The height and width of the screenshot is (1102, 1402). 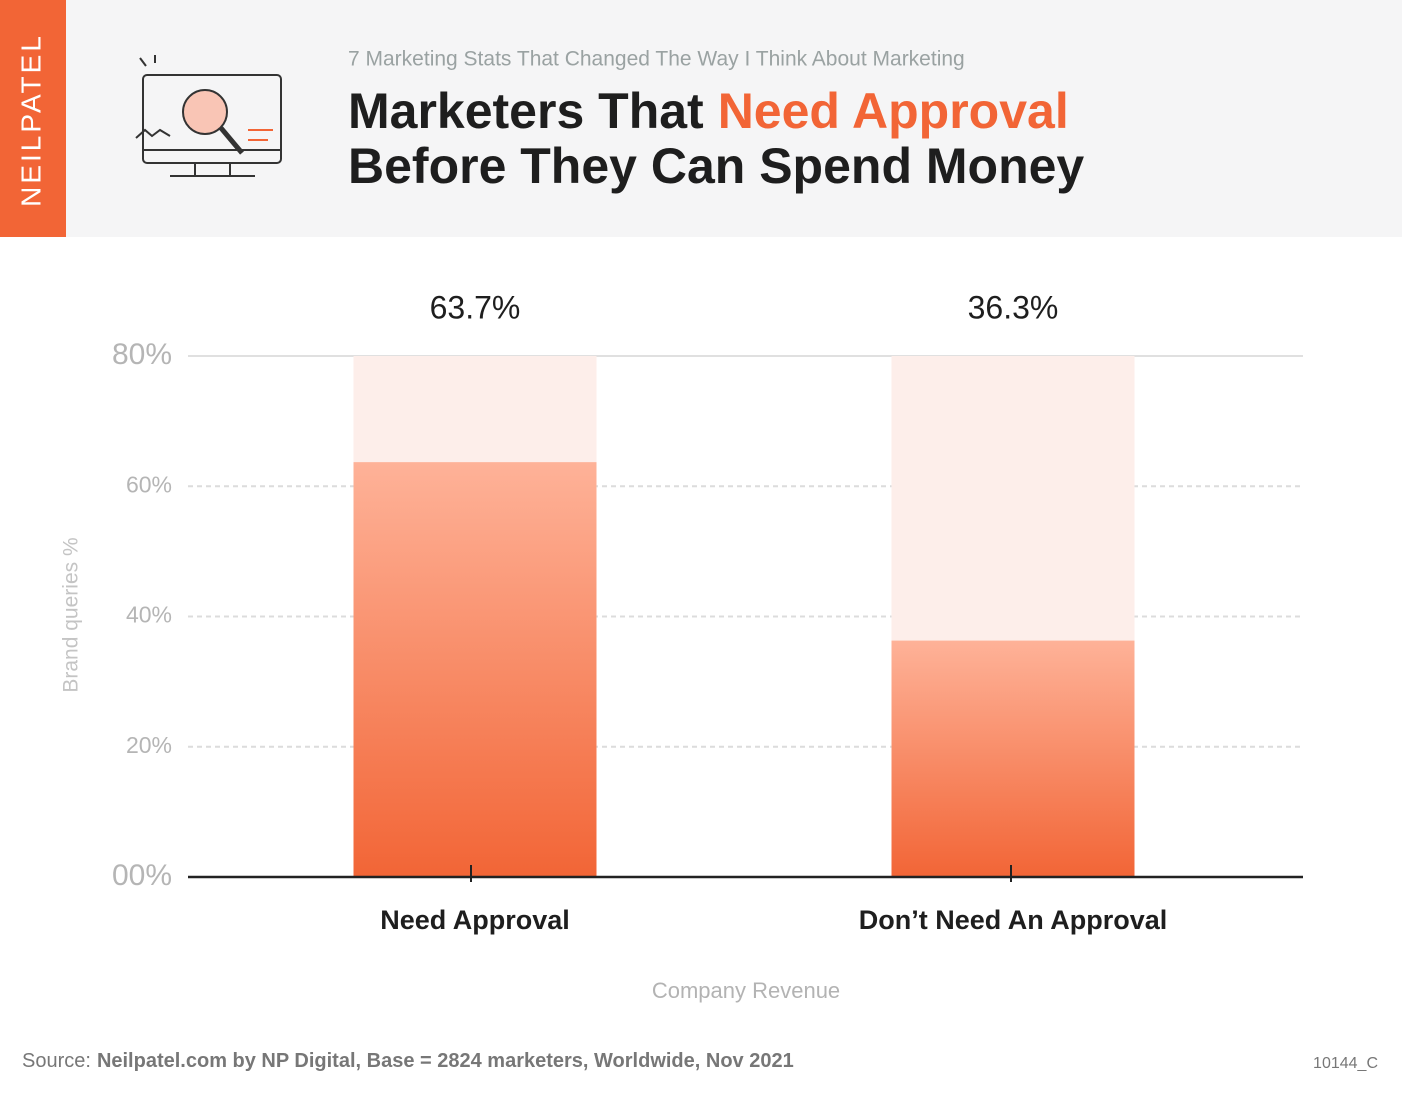 What do you see at coordinates (526, 111) in the screenshot?
I see `title-segment: Marketers That` at bounding box center [526, 111].